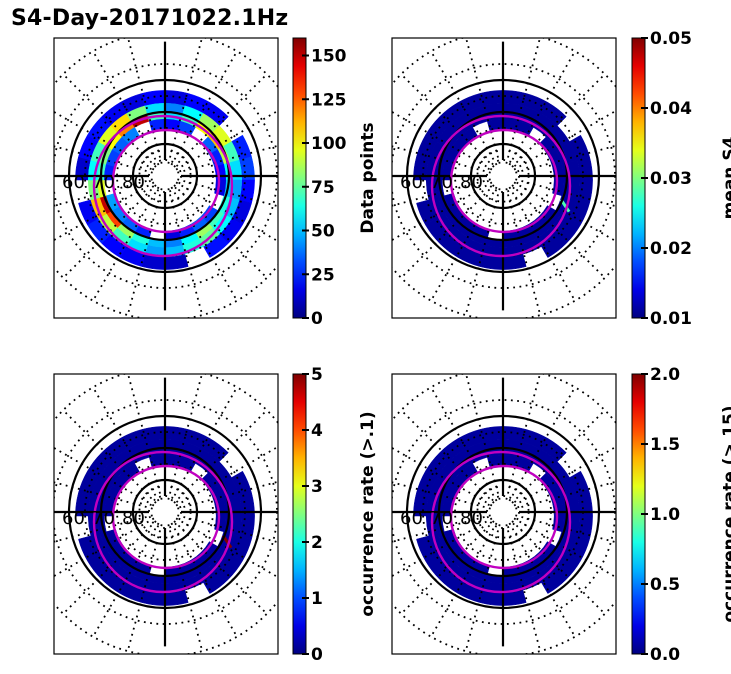  I want to click on colorbar-label: Data points, so click(368, 177).